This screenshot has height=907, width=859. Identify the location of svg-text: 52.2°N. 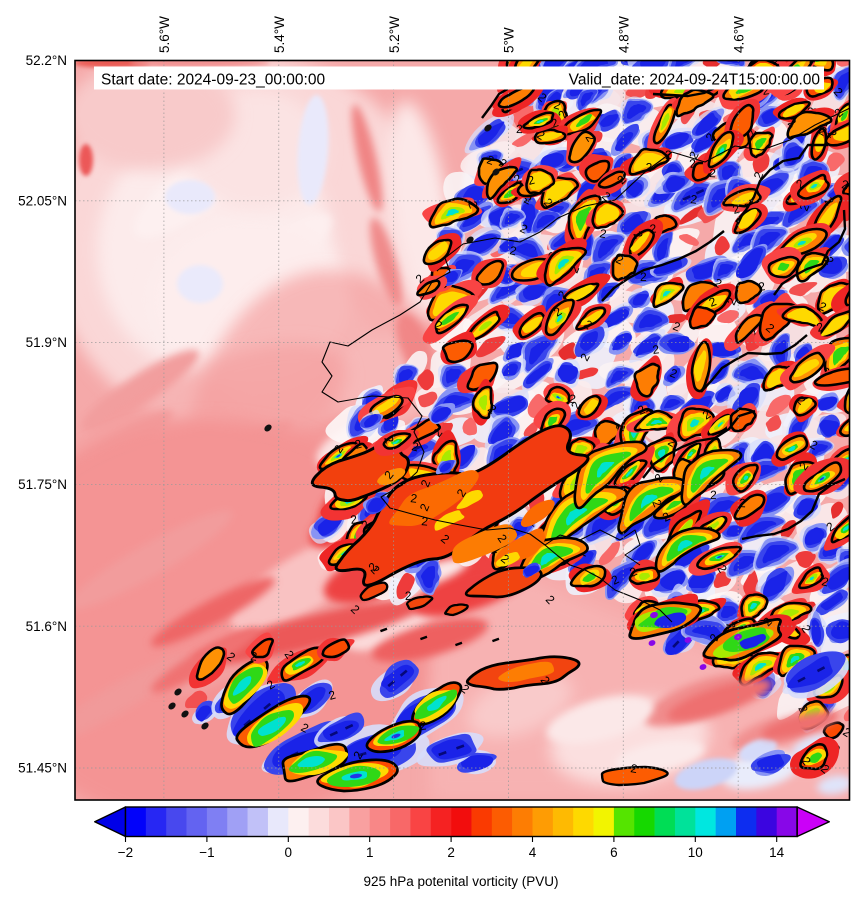
(46, 60).